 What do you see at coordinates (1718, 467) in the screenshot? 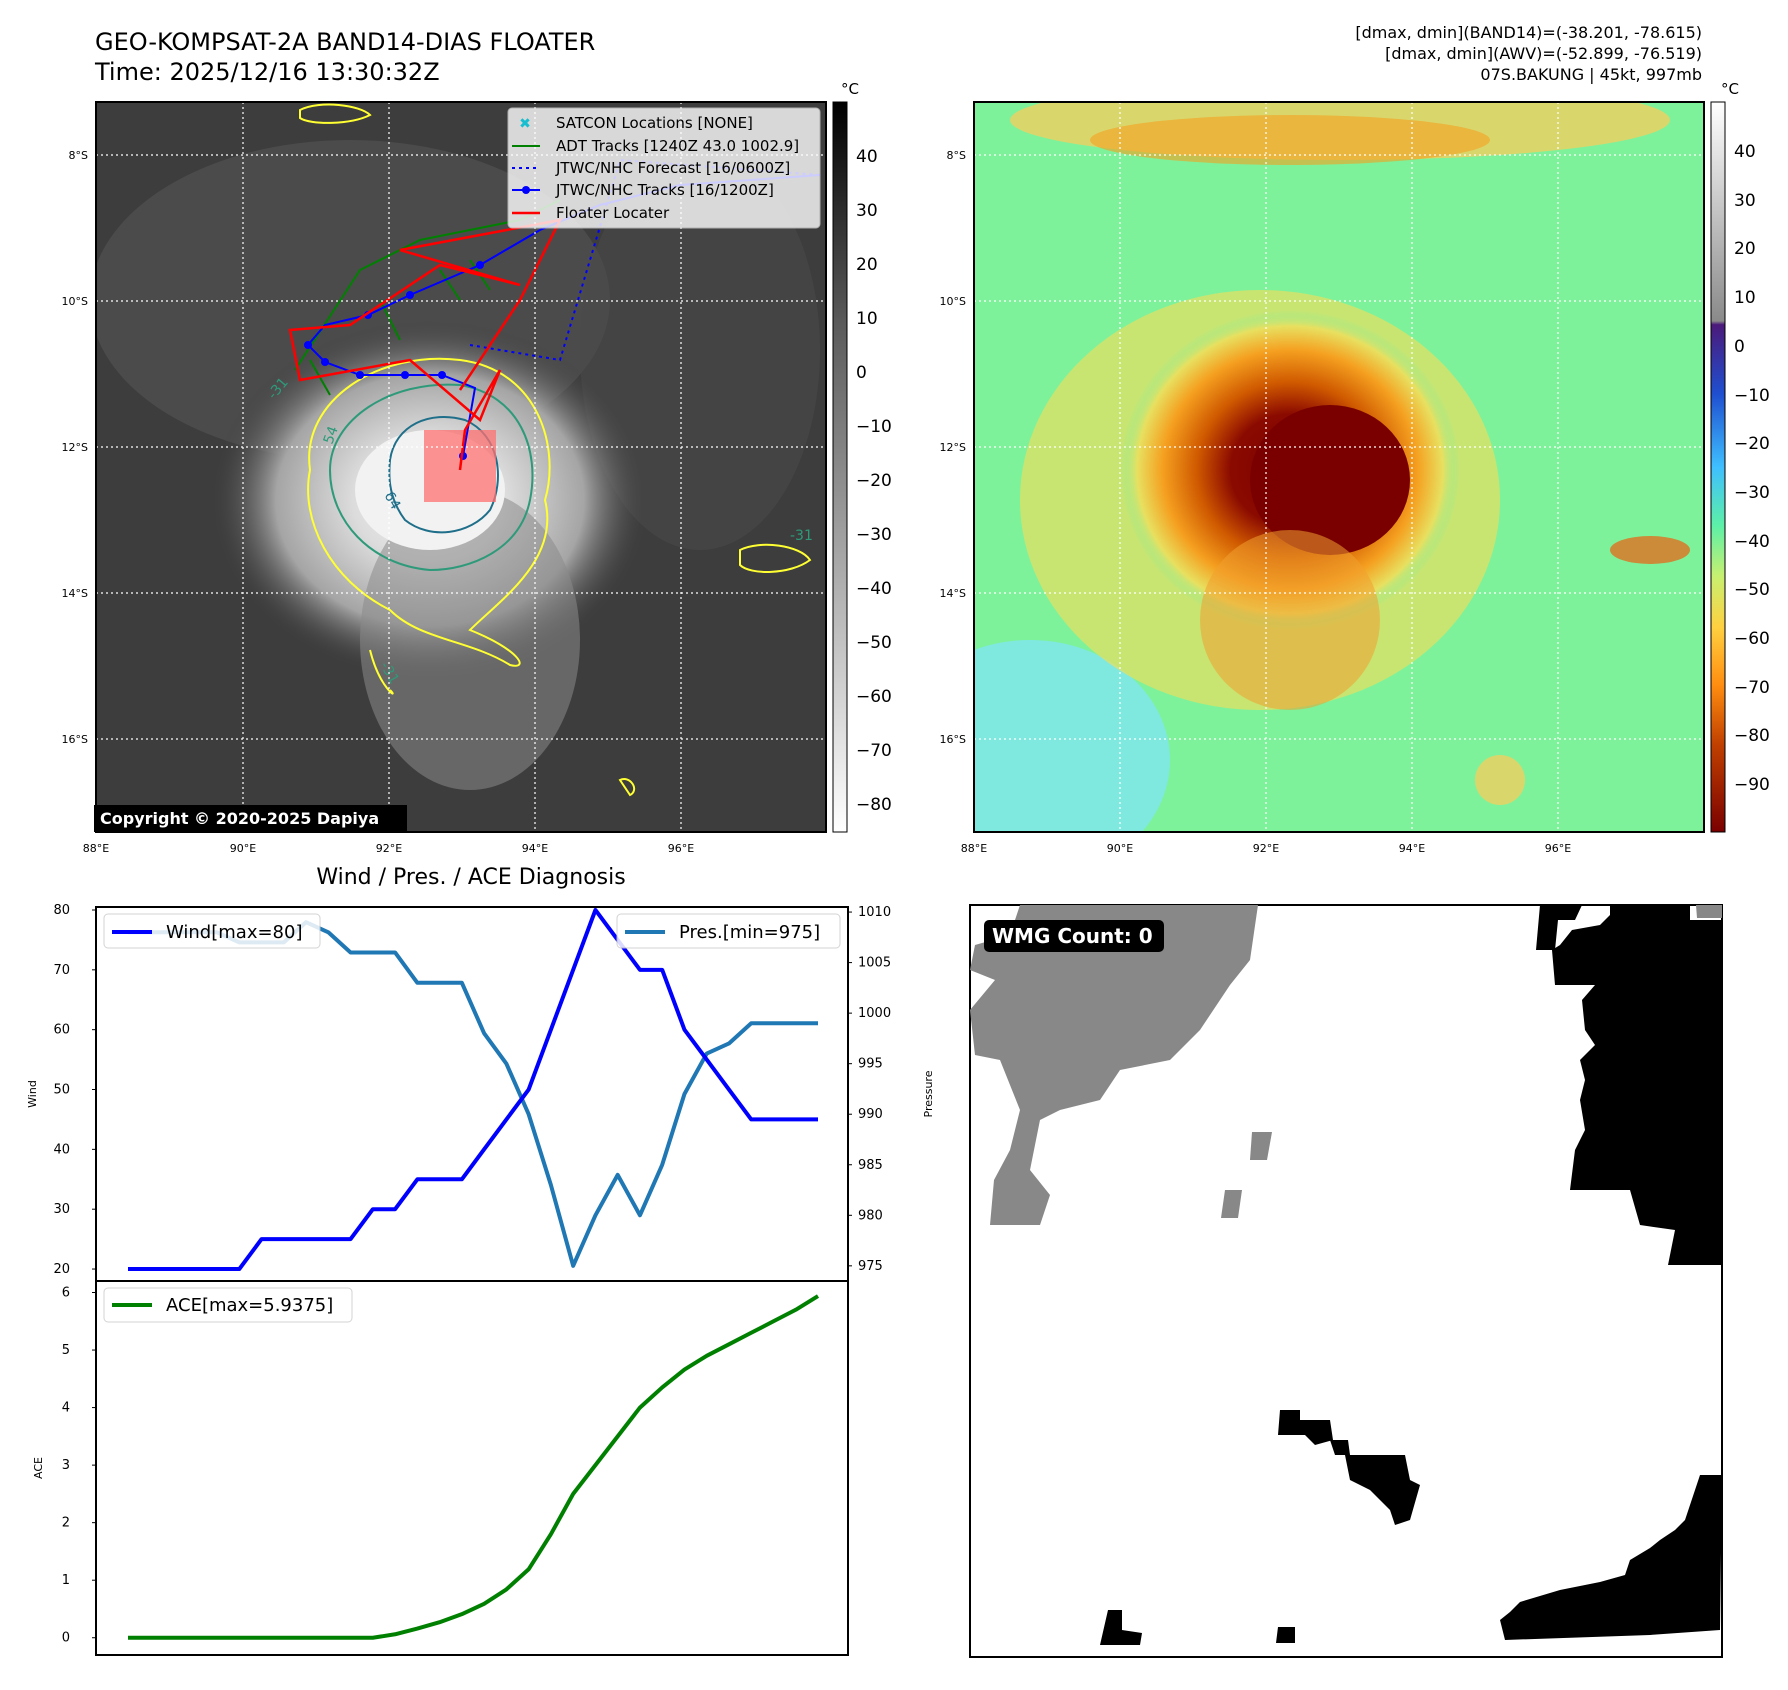
I see `awv-colorbar` at bounding box center [1718, 467].